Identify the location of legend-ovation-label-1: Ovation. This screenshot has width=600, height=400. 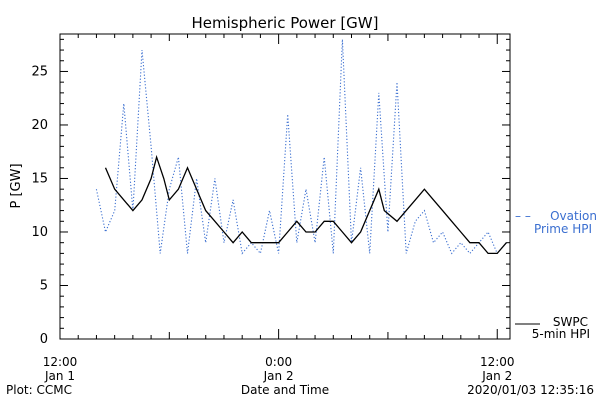
(573, 216).